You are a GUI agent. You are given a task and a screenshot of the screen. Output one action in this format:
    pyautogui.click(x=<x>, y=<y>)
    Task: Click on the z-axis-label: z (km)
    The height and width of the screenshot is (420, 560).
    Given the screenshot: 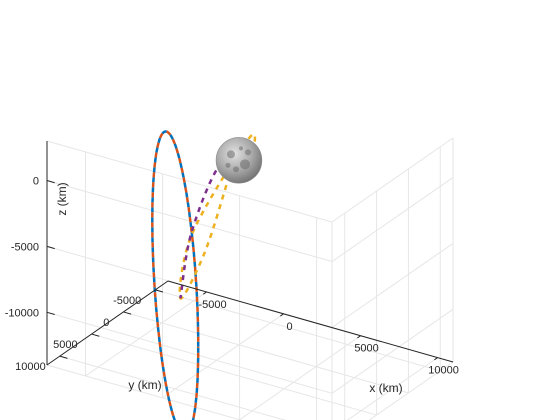 What is the action you would take?
    pyautogui.click(x=62, y=198)
    